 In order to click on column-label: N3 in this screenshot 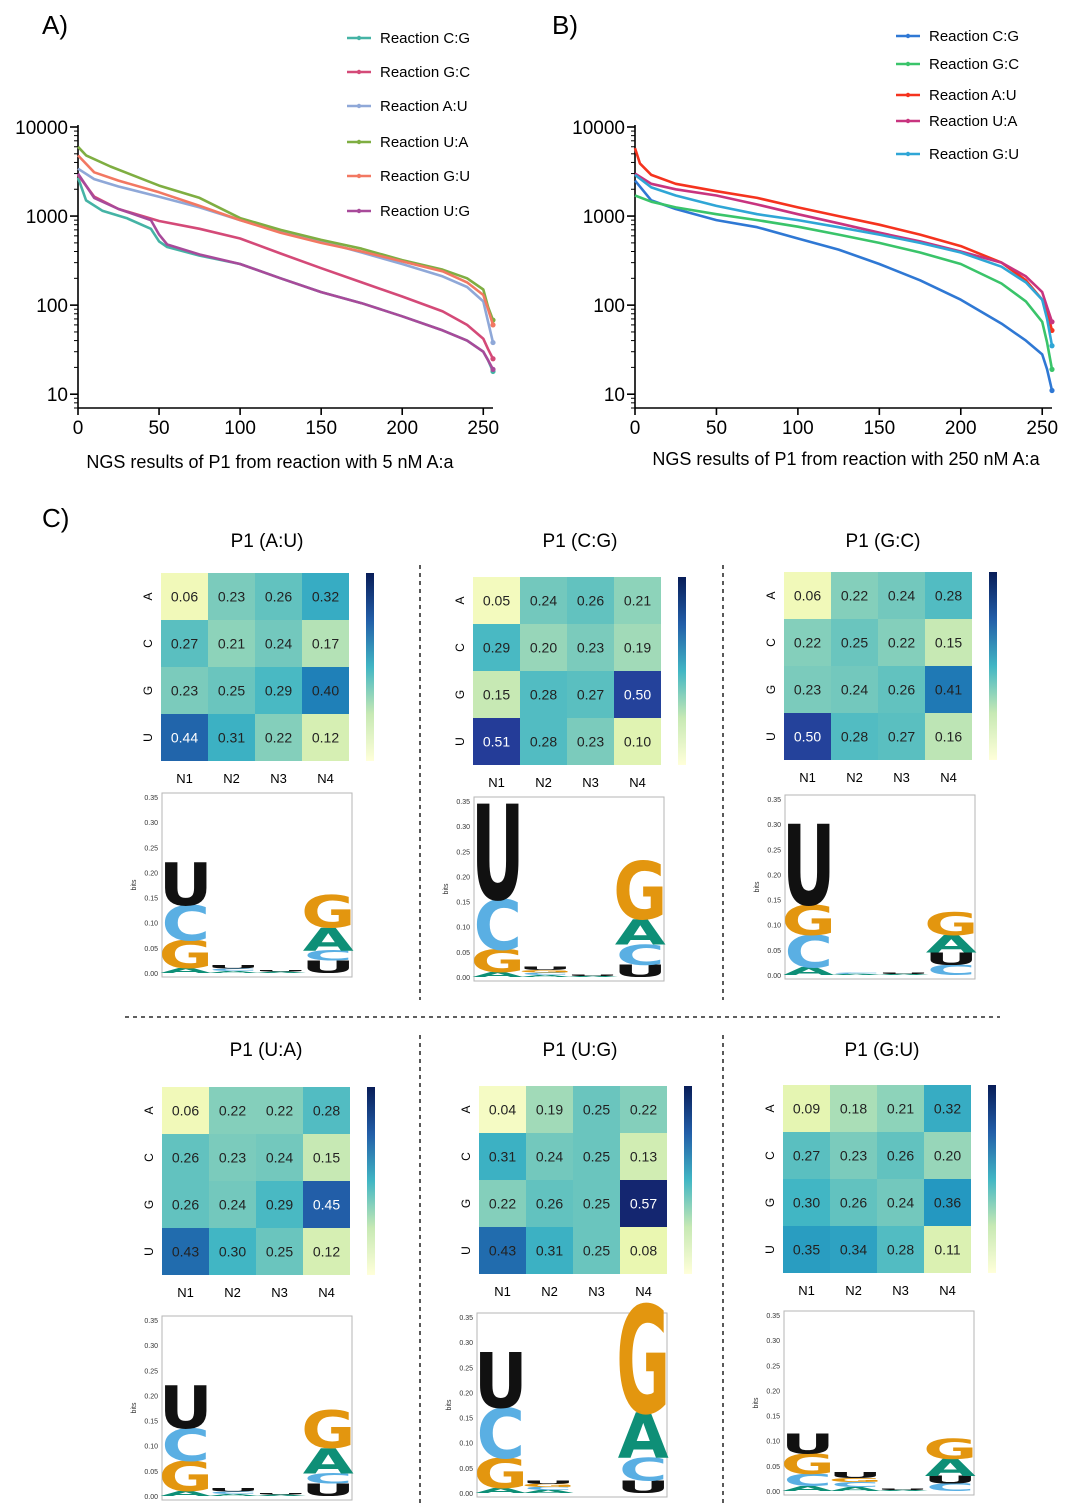, I will do `click(590, 782)`.